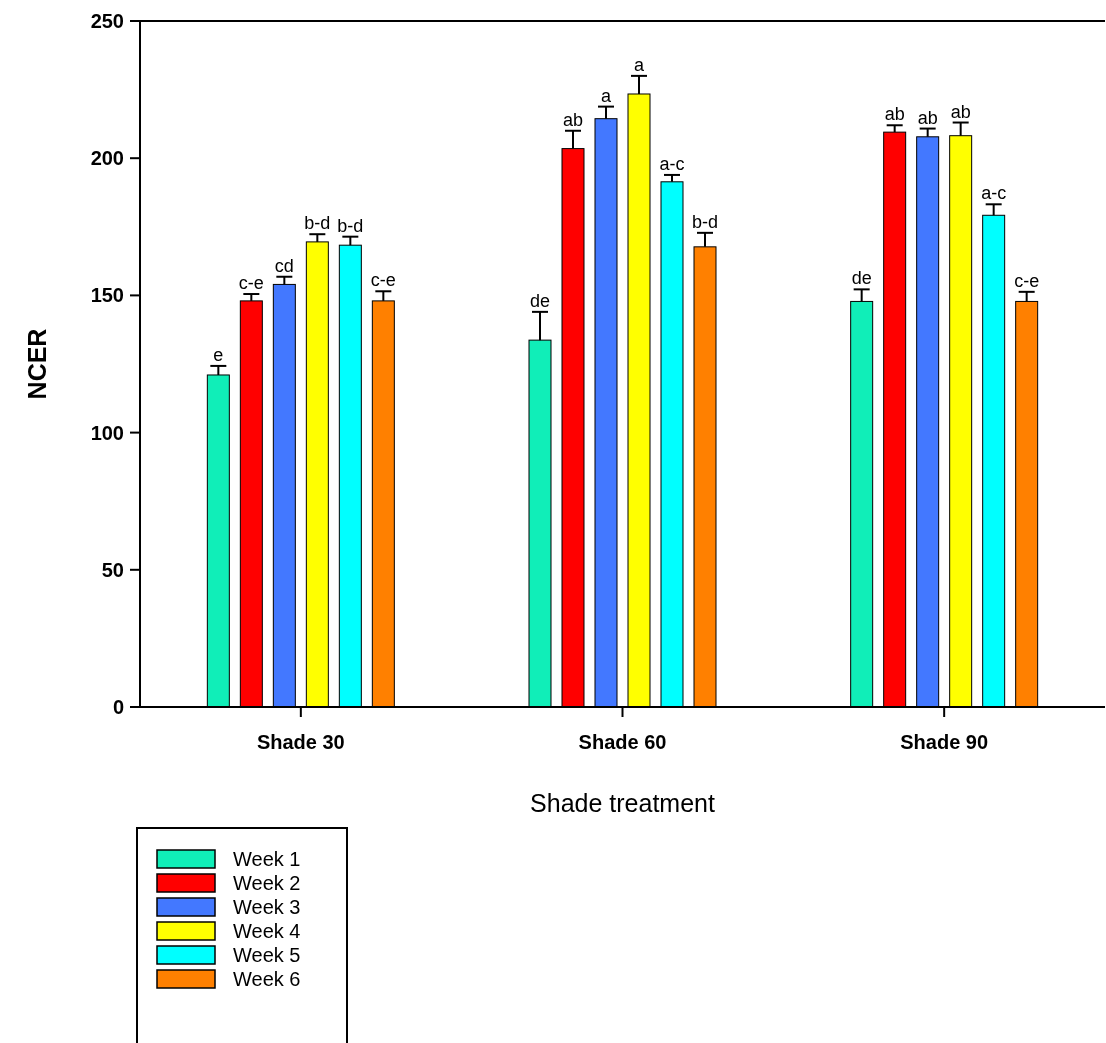 The width and height of the screenshot is (1106, 1043). Describe the element at coordinates (267, 955) in the screenshot. I see `legend-label: Week 5` at that location.